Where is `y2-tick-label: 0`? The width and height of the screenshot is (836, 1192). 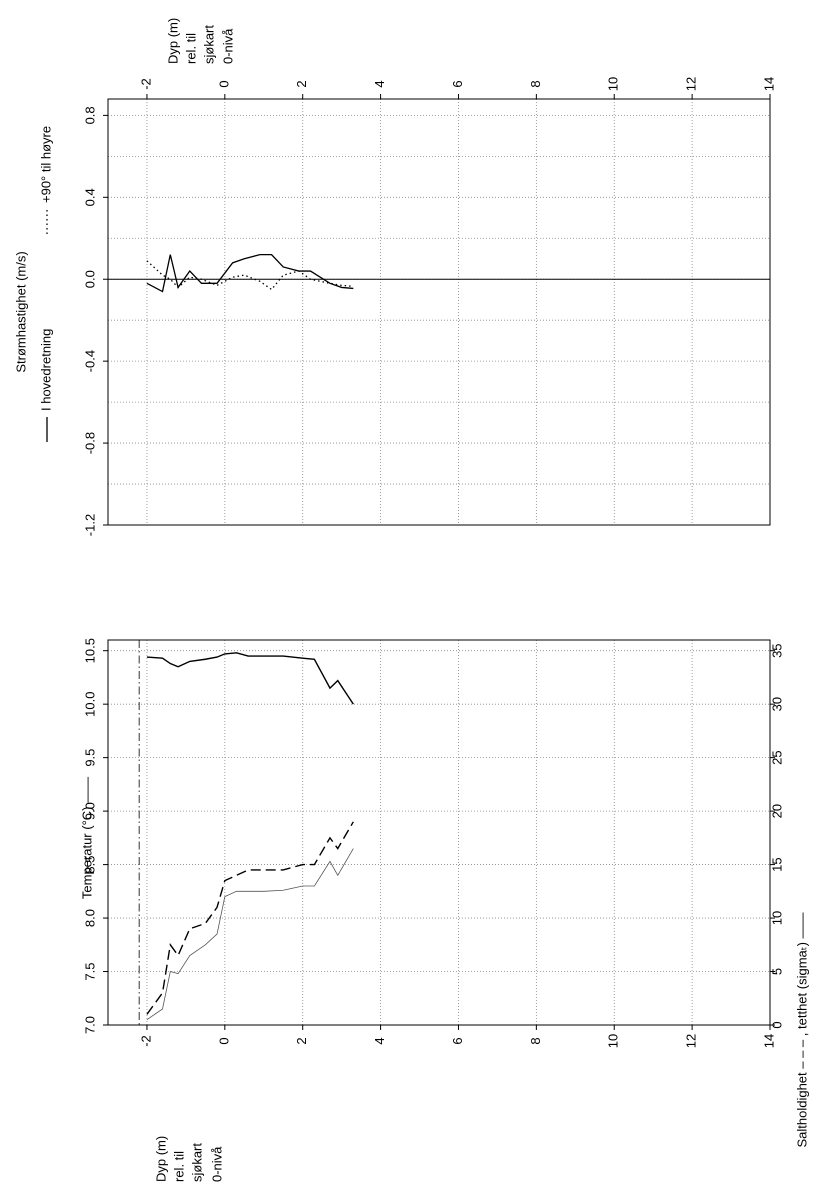 y2-tick-label: 0 is located at coordinates (776, 1024).